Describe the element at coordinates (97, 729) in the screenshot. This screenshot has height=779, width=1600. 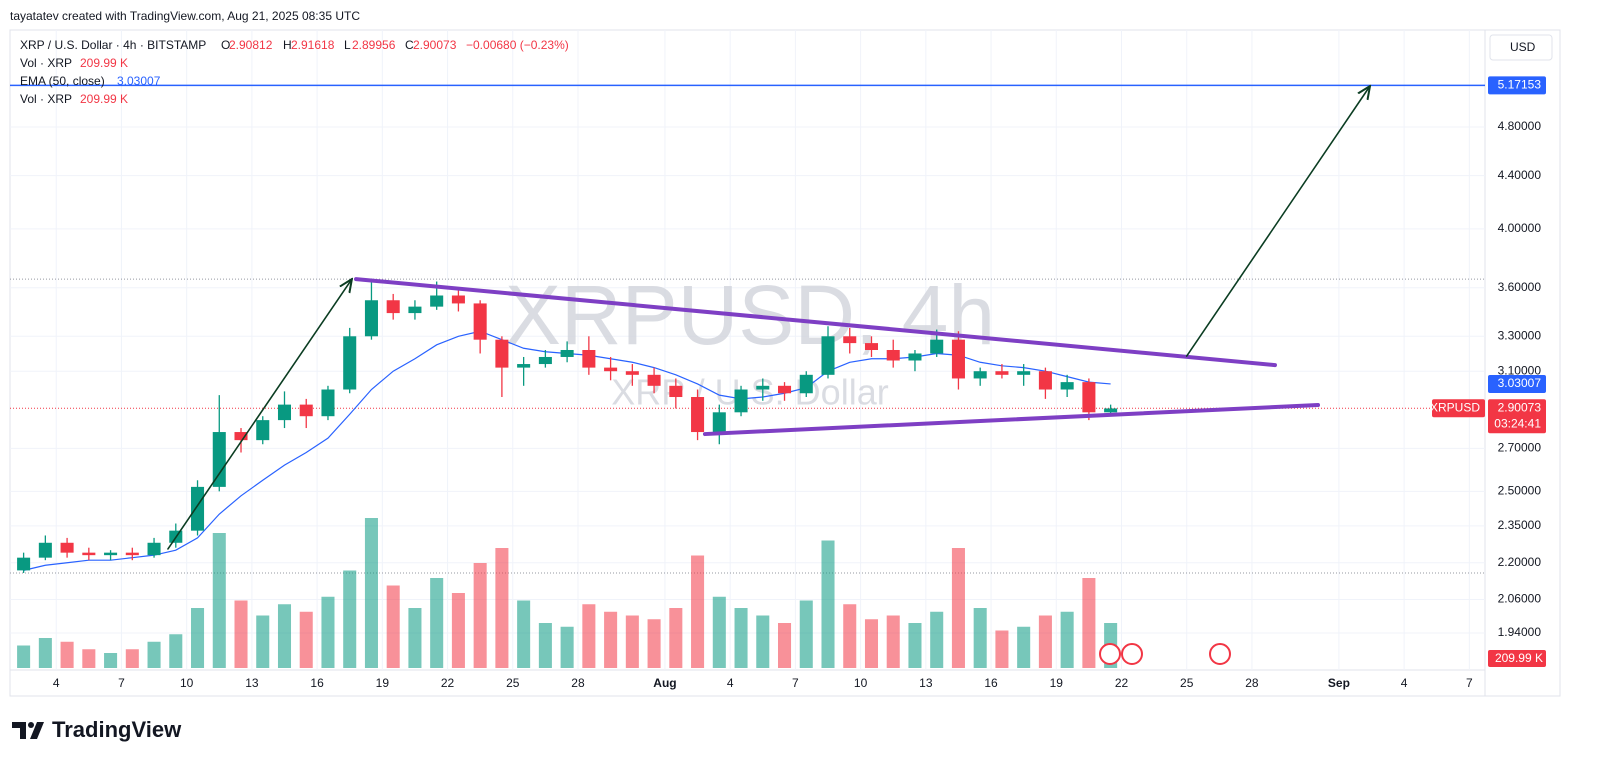
I see `logo: TradingView` at that location.